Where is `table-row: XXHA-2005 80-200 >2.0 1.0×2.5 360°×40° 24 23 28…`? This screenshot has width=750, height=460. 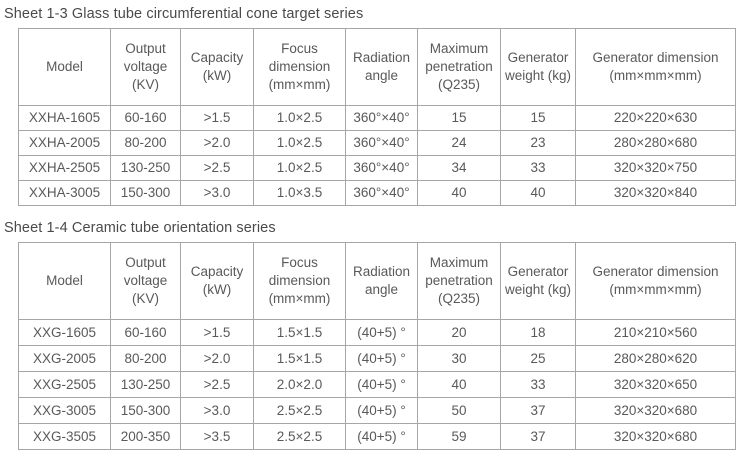
table-row: XXHA-2005 80-200 >2.0 1.0×2.5 360°×40° 24 23 28… is located at coordinates (377, 143).